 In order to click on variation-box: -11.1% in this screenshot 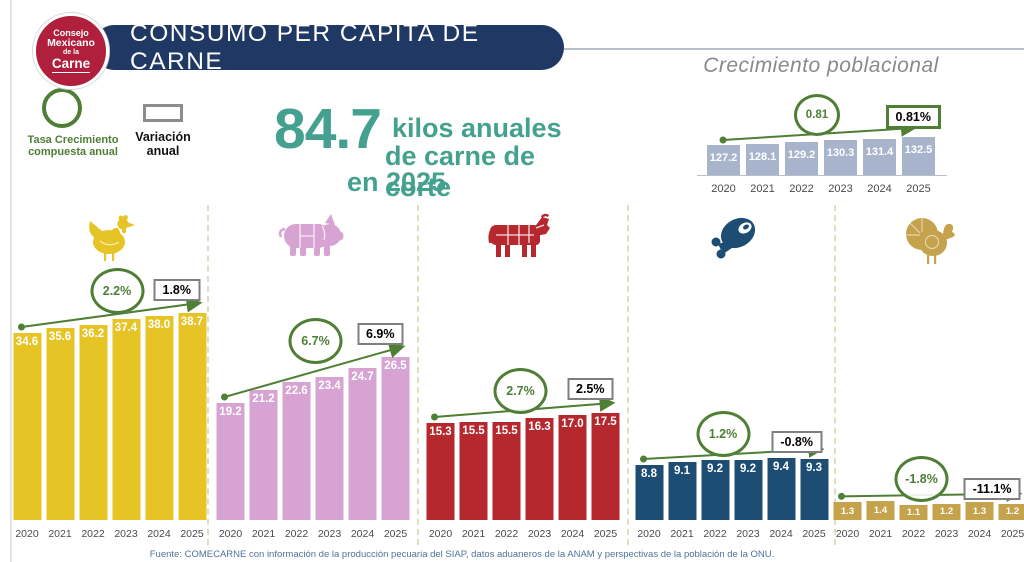, I will do `click(992, 488)`.